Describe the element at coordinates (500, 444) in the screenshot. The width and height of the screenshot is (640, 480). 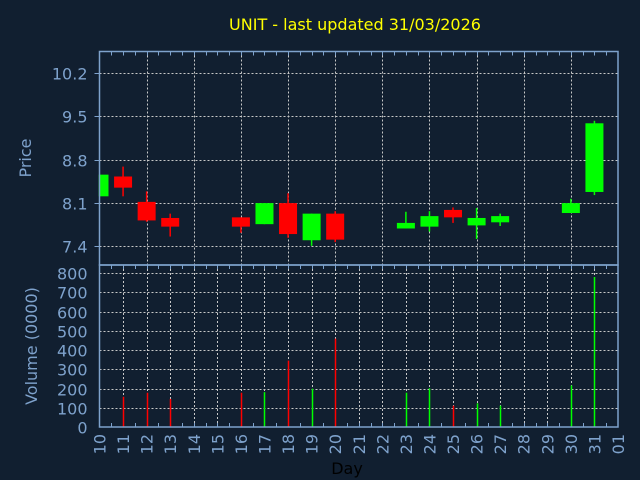
I see `day-tick-label: 27` at that location.